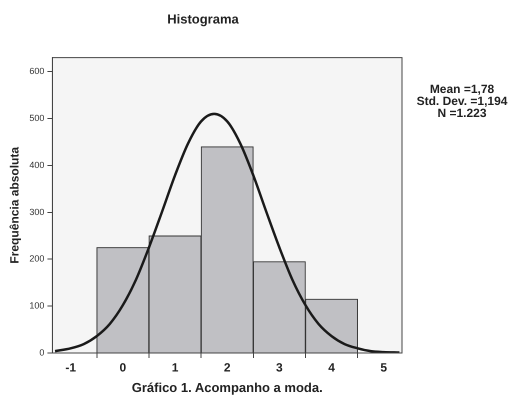  What do you see at coordinates (36, 305) in the screenshot?
I see `y-tick-label: 100` at bounding box center [36, 305].